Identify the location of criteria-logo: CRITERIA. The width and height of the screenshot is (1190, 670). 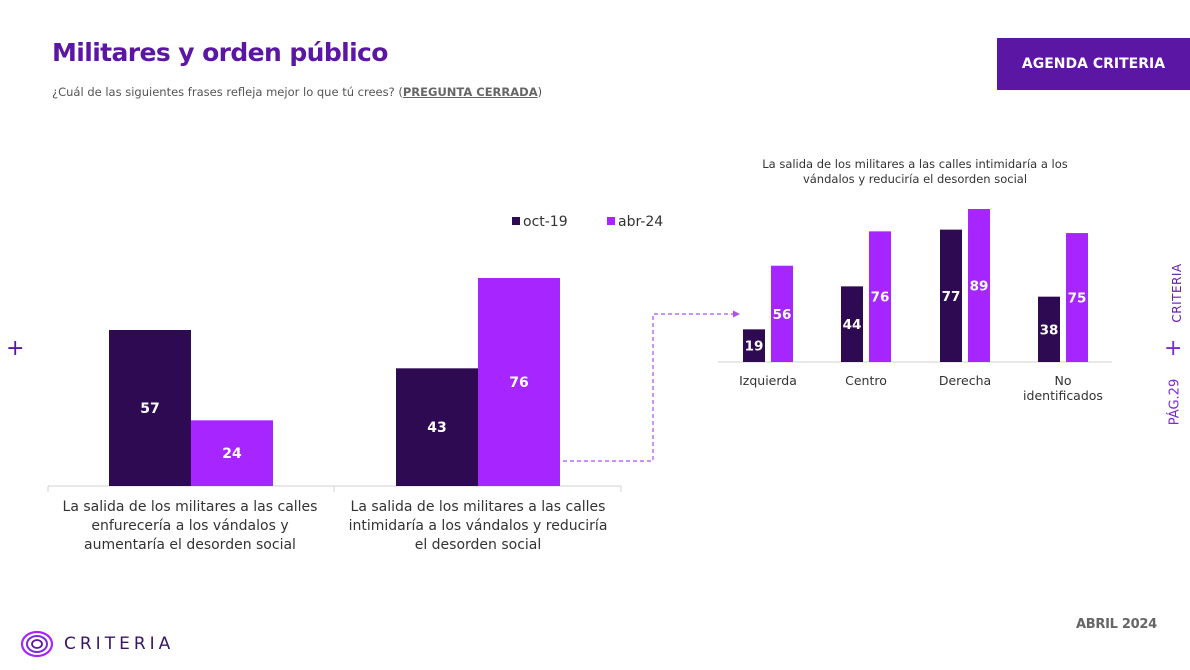
(97, 644).